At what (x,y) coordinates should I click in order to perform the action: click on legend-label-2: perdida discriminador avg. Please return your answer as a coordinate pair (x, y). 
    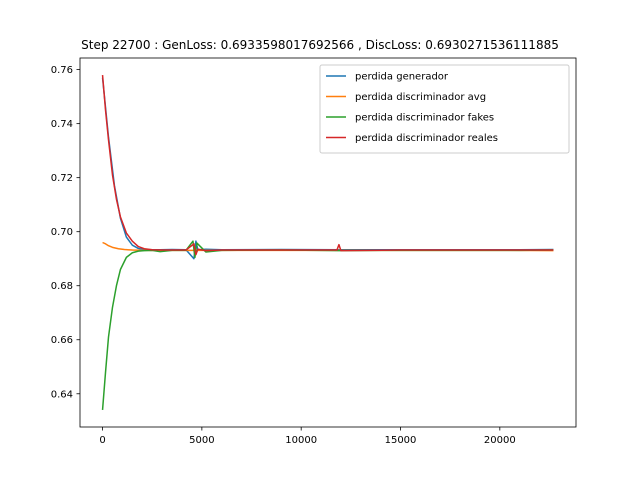
    Looking at the image, I should click on (420, 97).